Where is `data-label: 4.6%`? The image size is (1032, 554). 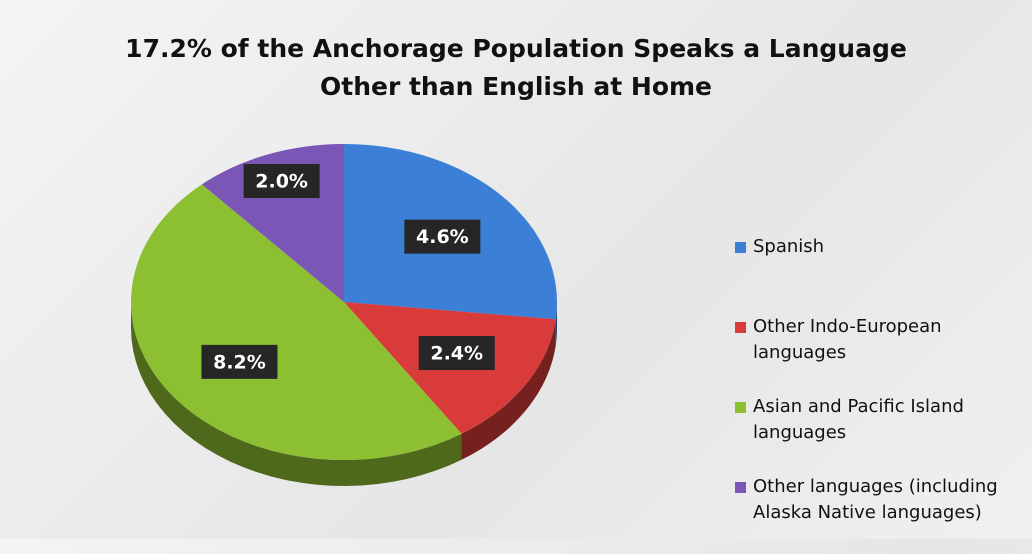
data-label: 4.6% is located at coordinates (442, 237).